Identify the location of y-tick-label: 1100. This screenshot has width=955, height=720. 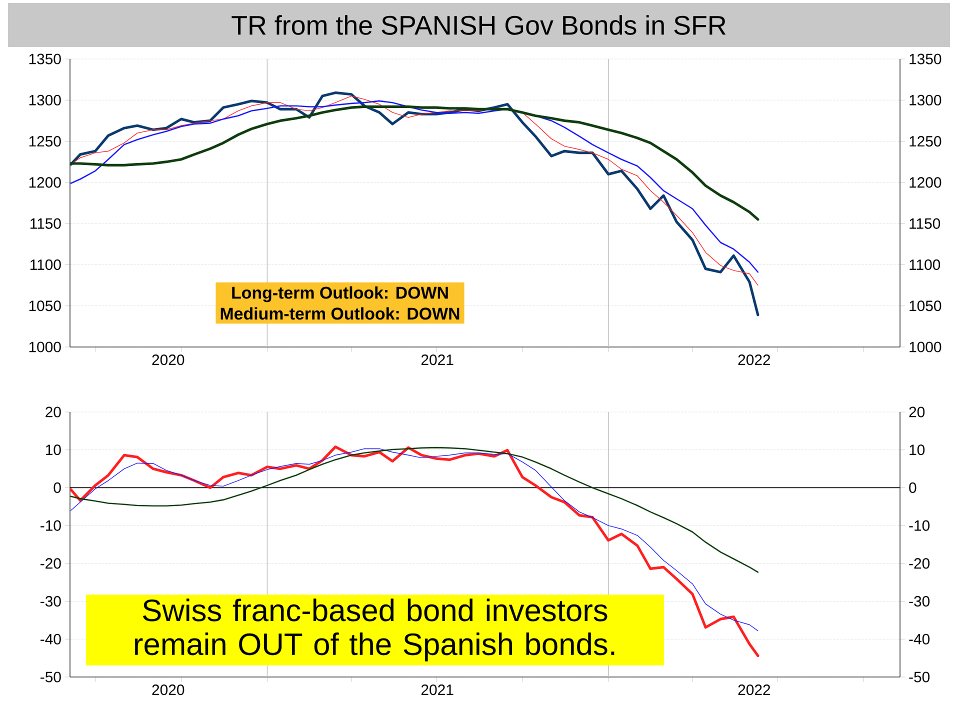
(45, 264).